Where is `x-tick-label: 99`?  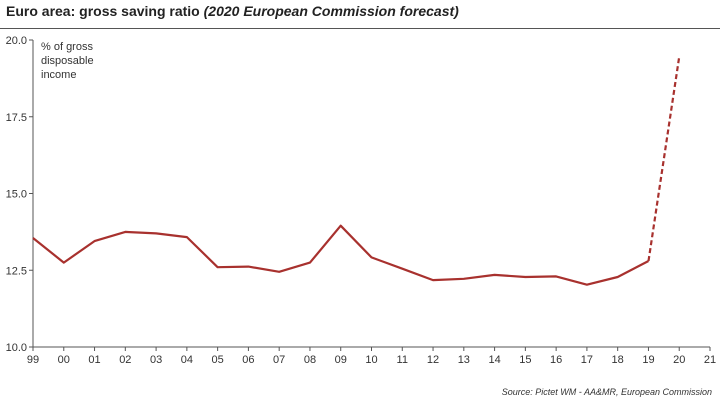
x-tick-label: 99 is located at coordinates (33, 360).